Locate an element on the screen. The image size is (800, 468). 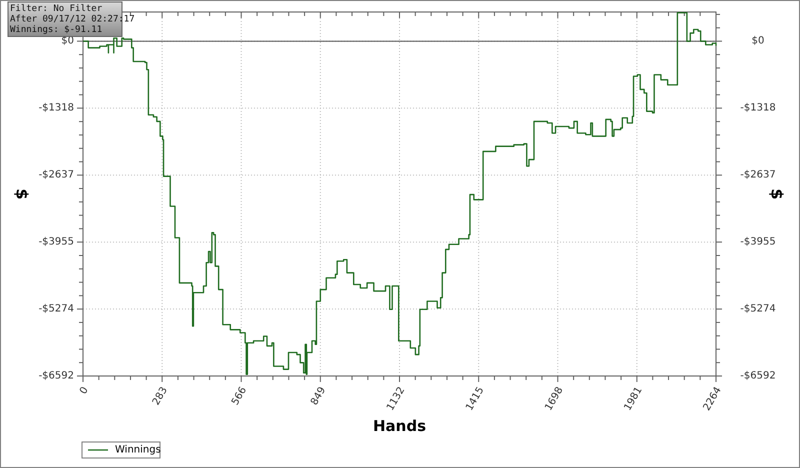
y2-tick-label: $0 is located at coordinates (758, 41).